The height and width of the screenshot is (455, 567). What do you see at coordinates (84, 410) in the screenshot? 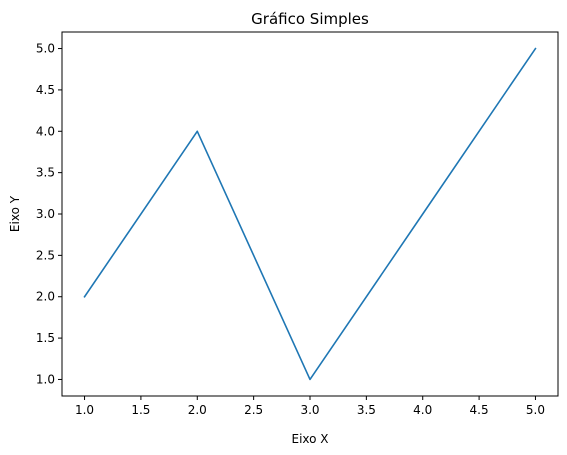
I see `x-tick-label: 1.0` at bounding box center [84, 410].